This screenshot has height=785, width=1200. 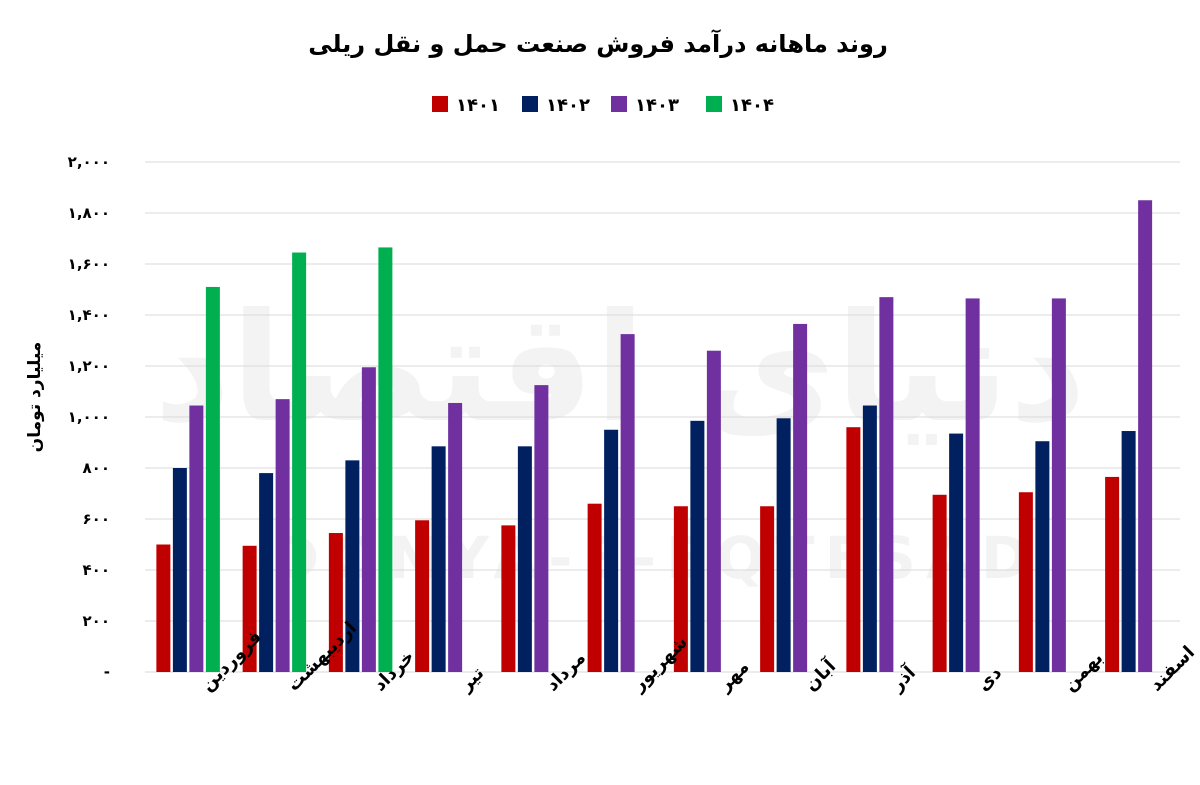 What do you see at coordinates (89, 315) in the screenshot?
I see `y-tick-label: ۱,۴۰۰` at bounding box center [89, 315].